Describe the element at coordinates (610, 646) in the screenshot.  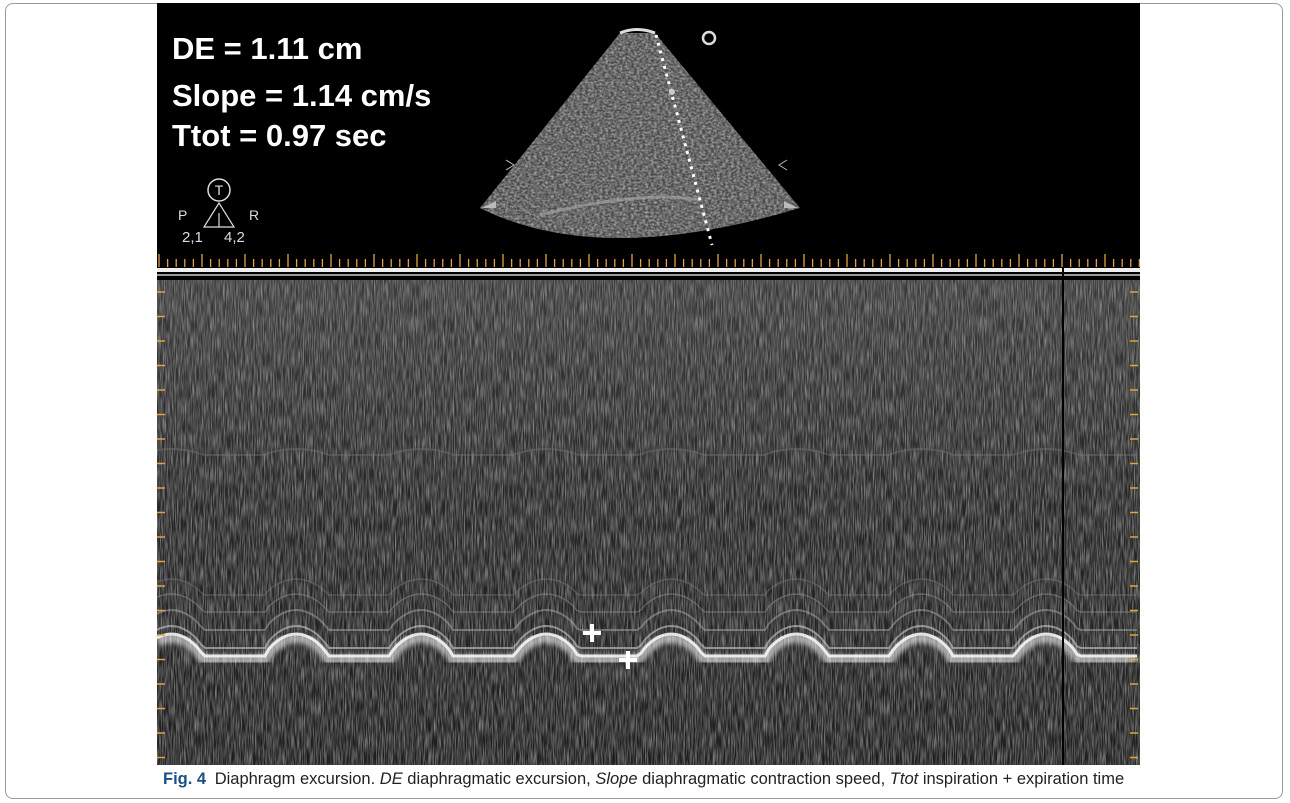
I see `caliper-markers` at that location.